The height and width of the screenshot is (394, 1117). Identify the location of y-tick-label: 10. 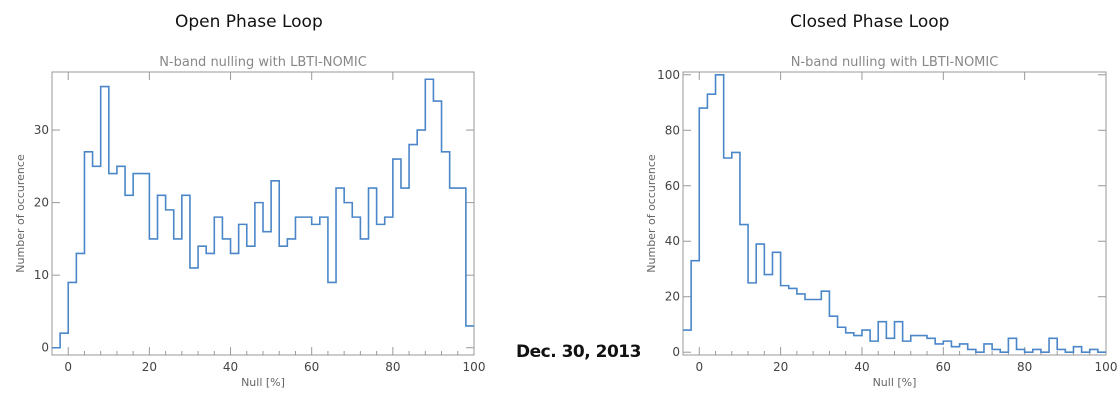
(41, 275).